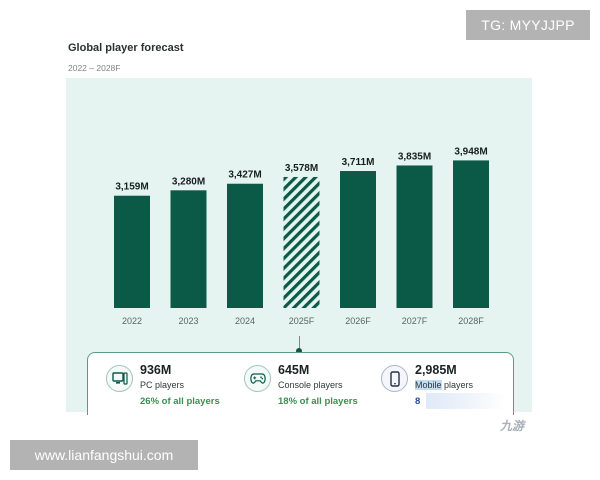  What do you see at coordinates (318, 401) in the screenshot?
I see `console-share: 18% of all players` at bounding box center [318, 401].